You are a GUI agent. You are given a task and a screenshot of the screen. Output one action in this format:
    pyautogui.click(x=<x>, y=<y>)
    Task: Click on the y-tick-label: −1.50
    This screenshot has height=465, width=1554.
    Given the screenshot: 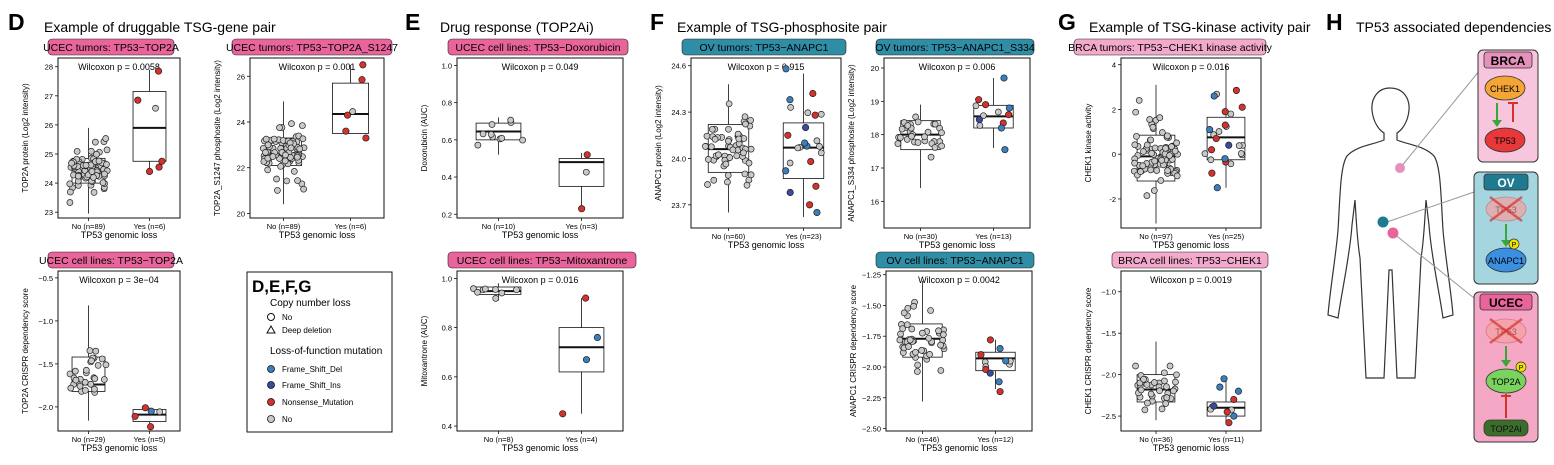 What is the action you would take?
    pyautogui.click(x=871, y=305)
    